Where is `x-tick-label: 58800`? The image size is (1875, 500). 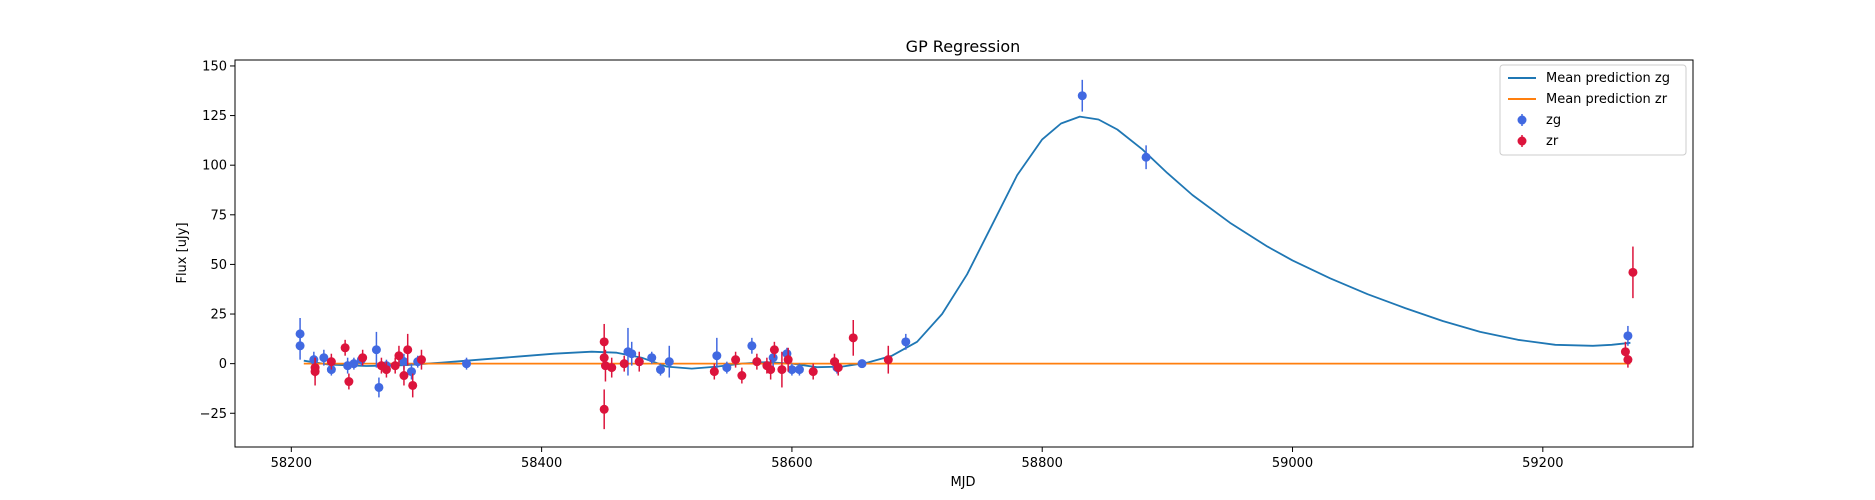 x-tick-label: 58800 is located at coordinates (1042, 463).